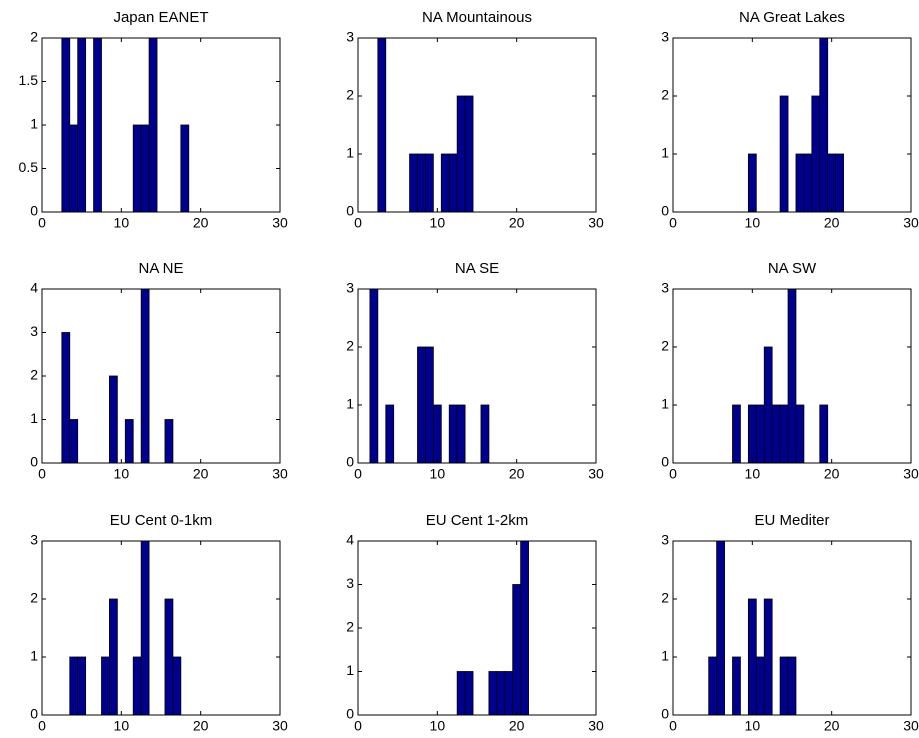 This screenshot has width=919, height=738. What do you see at coordinates (34, 288) in the screenshot?
I see `y-tick-label: 4` at bounding box center [34, 288].